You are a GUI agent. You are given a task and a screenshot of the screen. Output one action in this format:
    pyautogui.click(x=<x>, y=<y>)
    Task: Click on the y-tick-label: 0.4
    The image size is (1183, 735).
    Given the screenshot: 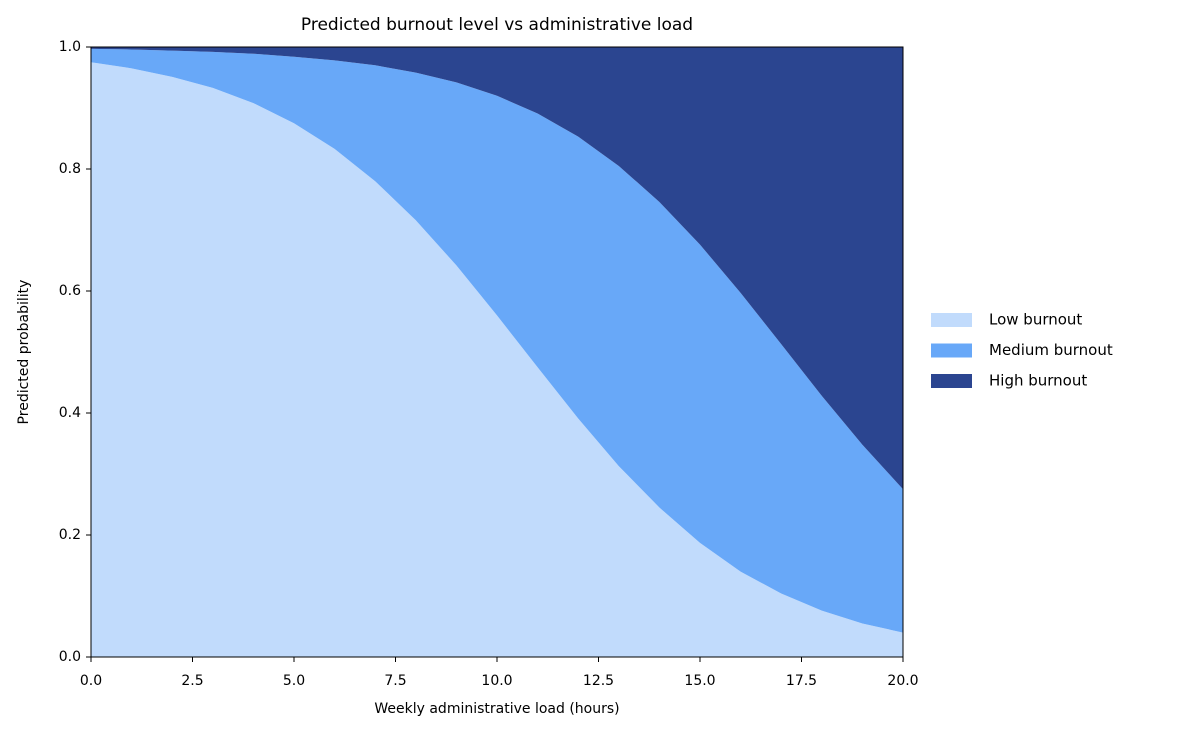 What is the action you would take?
    pyautogui.click(x=70, y=413)
    